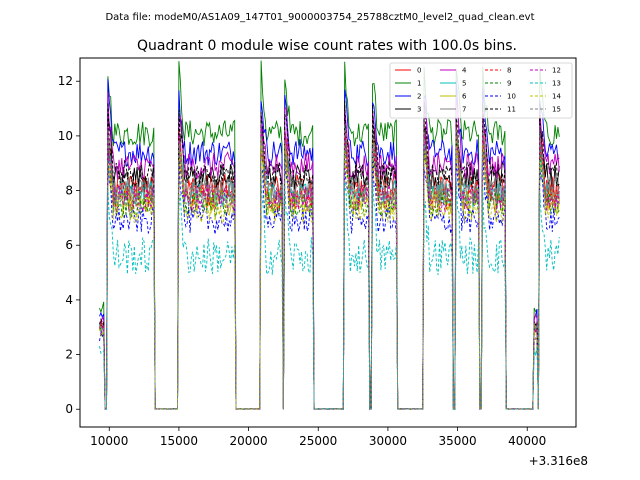 The height and width of the screenshot is (480, 640). I want to click on y-tick-label: 12, so click(65, 81).